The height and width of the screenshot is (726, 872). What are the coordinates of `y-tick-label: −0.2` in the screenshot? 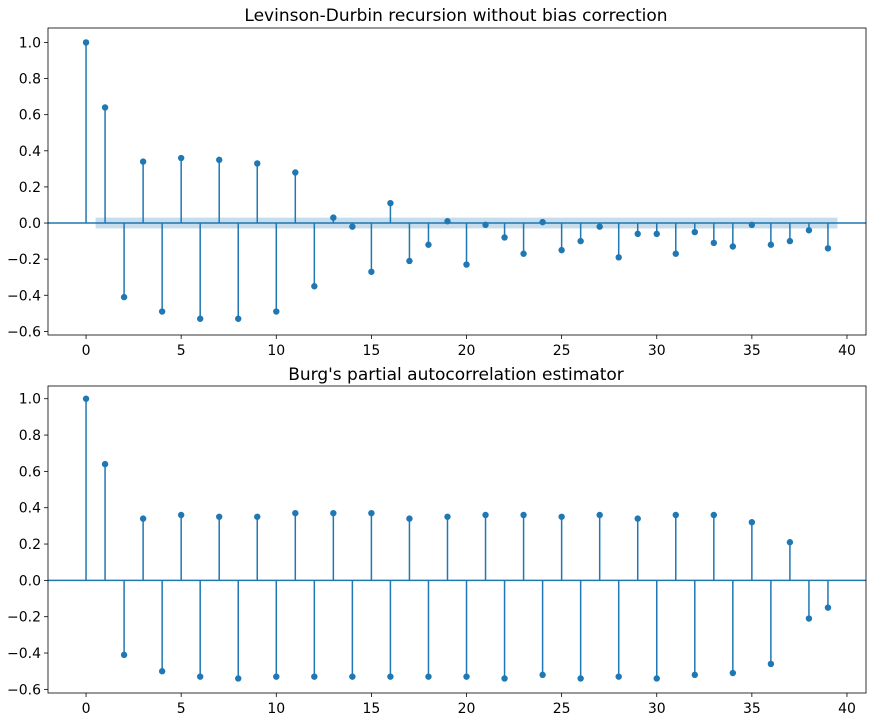 It's located at (24, 618).